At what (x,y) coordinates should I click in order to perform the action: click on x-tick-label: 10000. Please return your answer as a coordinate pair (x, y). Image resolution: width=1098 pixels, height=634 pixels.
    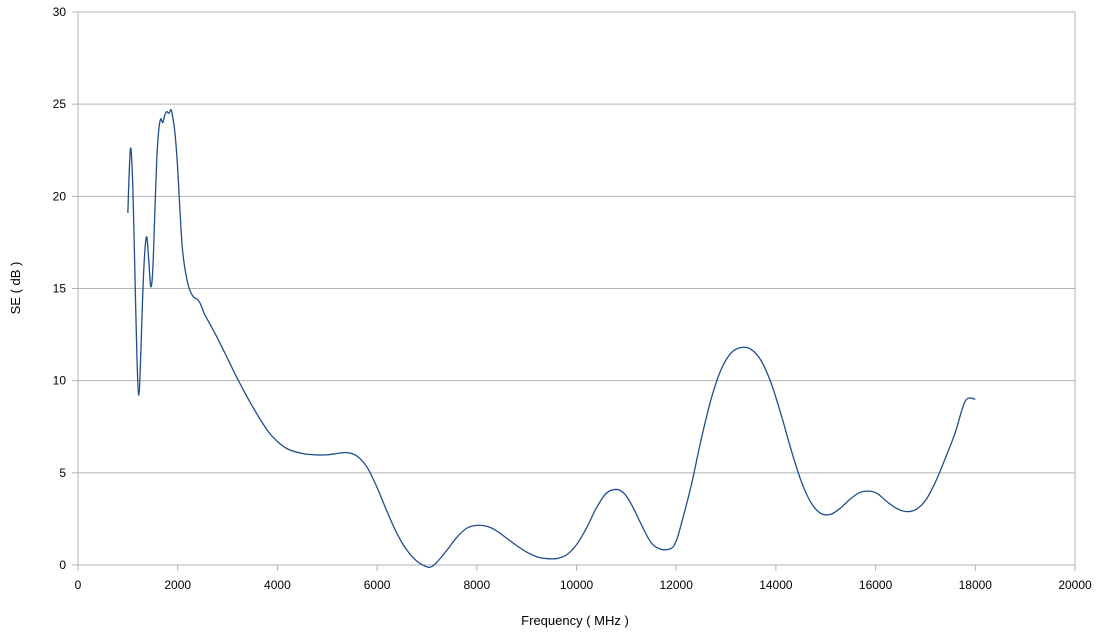
    Looking at the image, I should click on (577, 585).